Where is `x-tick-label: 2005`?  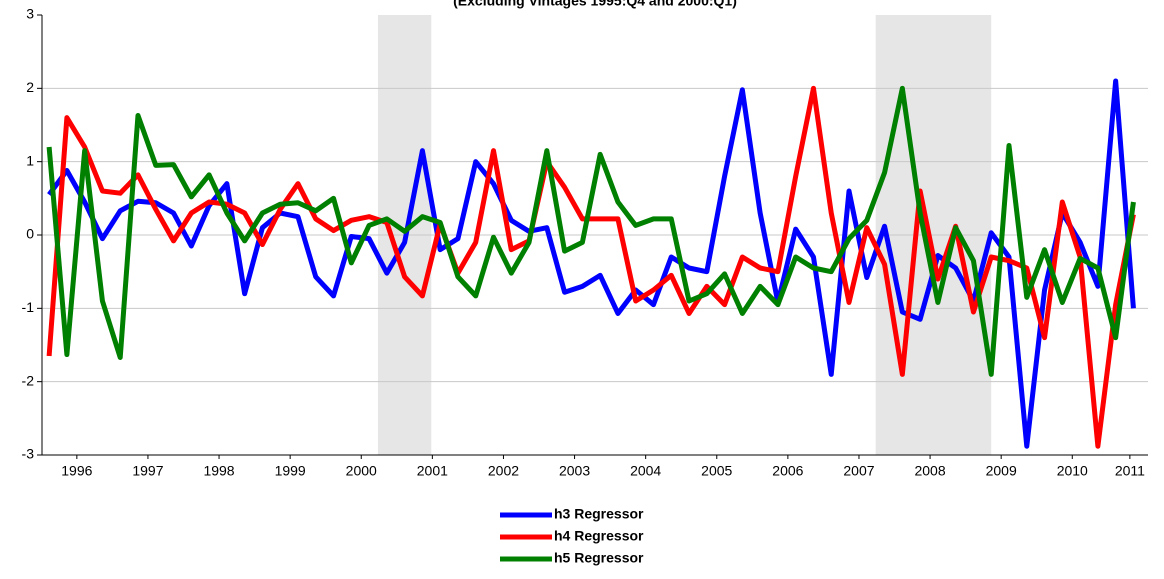 x-tick-label: 2005 is located at coordinates (716, 471).